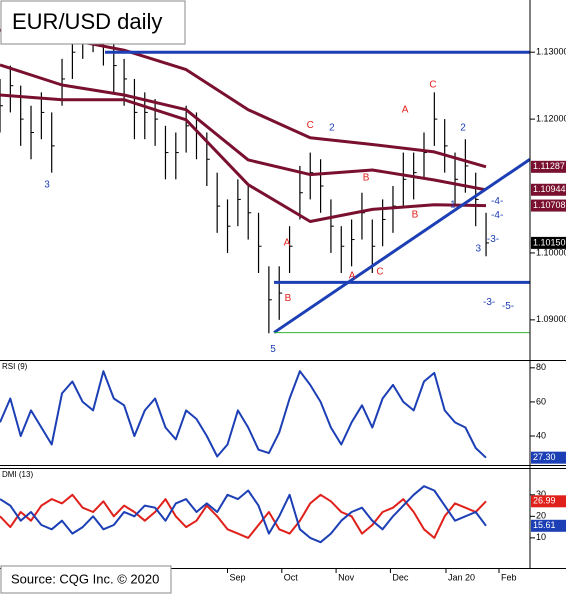 Image resolution: width=566 pixels, height=597 pixels. What do you see at coordinates (544, 457) in the screenshot?
I see `value-box-label: 27.30` at bounding box center [544, 457].